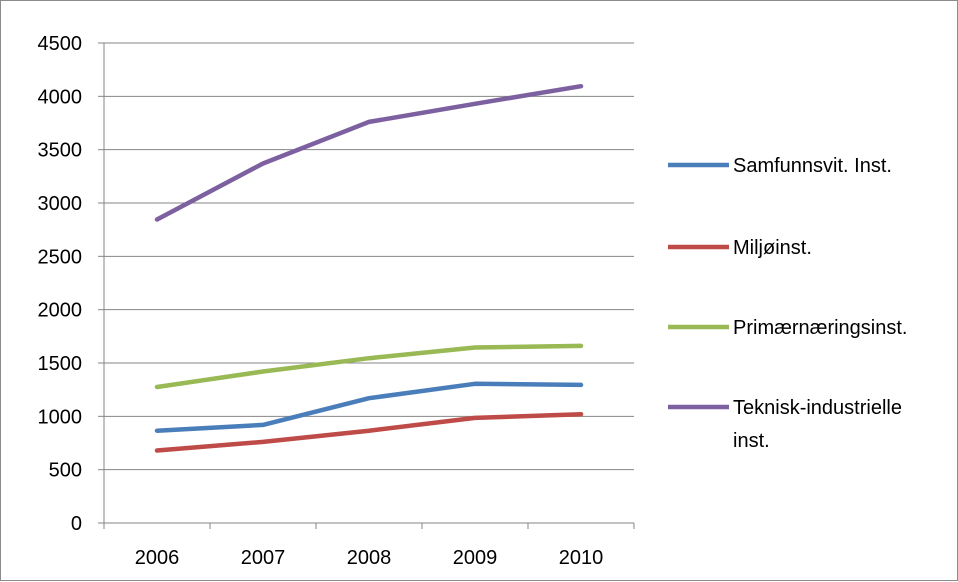 This screenshot has height=582, width=958. Describe the element at coordinates (60, 311) in the screenshot. I see `y-tick-label: 2000` at that location.